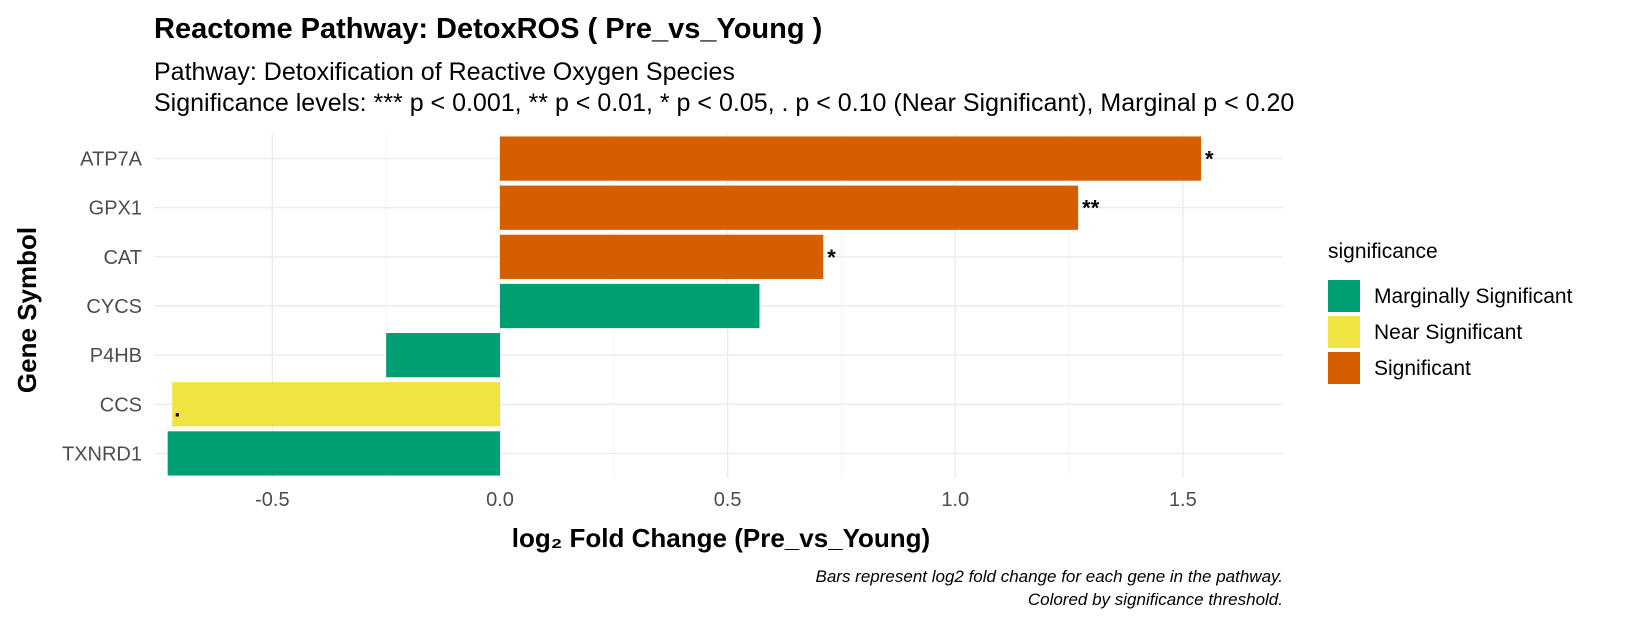 The height and width of the screenshot is (619, 1626). What do you see at coordinates (1448, 332) in the screenshot?
I see `legend-label: Near Significant` at bounding box center [1448, 332].